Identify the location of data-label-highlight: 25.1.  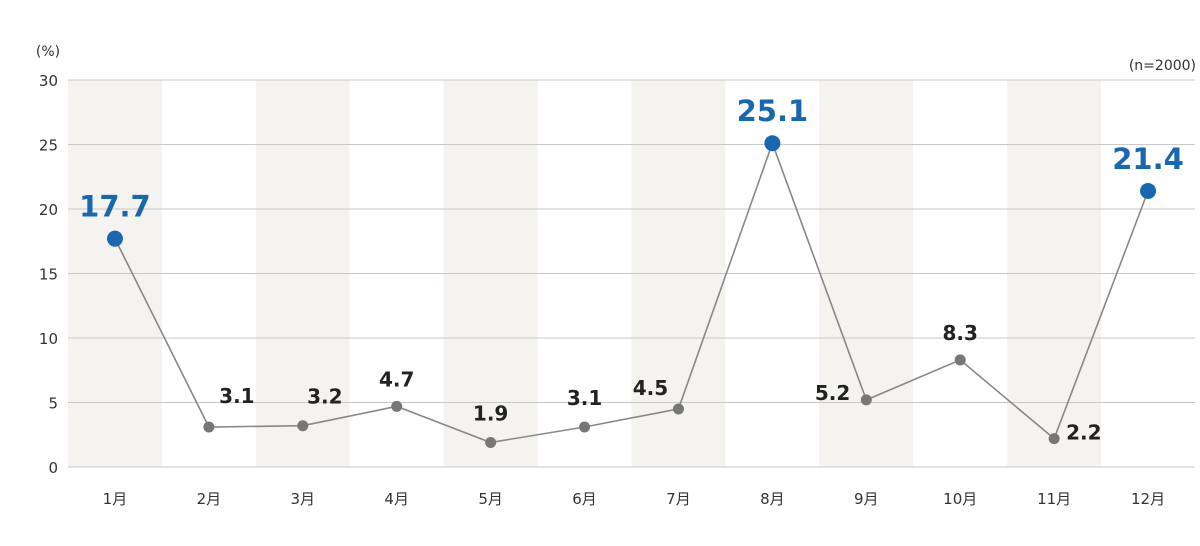
(773, 111).